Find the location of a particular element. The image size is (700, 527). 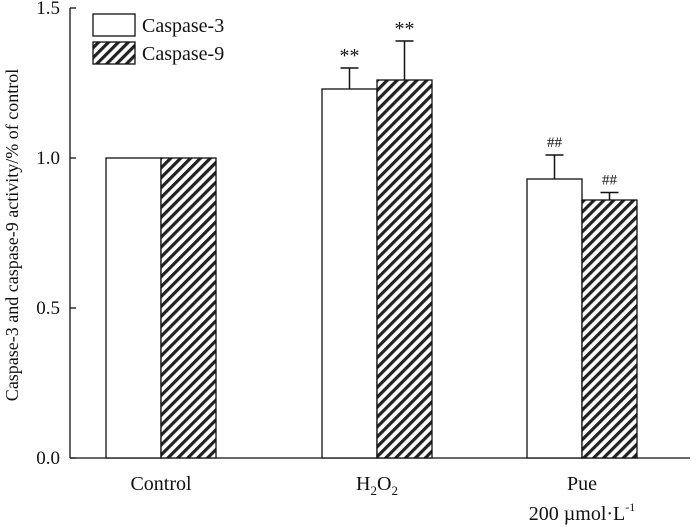

category-label-pue-line2: 200 µmol·L-1 is located at coordinates (582, 512).